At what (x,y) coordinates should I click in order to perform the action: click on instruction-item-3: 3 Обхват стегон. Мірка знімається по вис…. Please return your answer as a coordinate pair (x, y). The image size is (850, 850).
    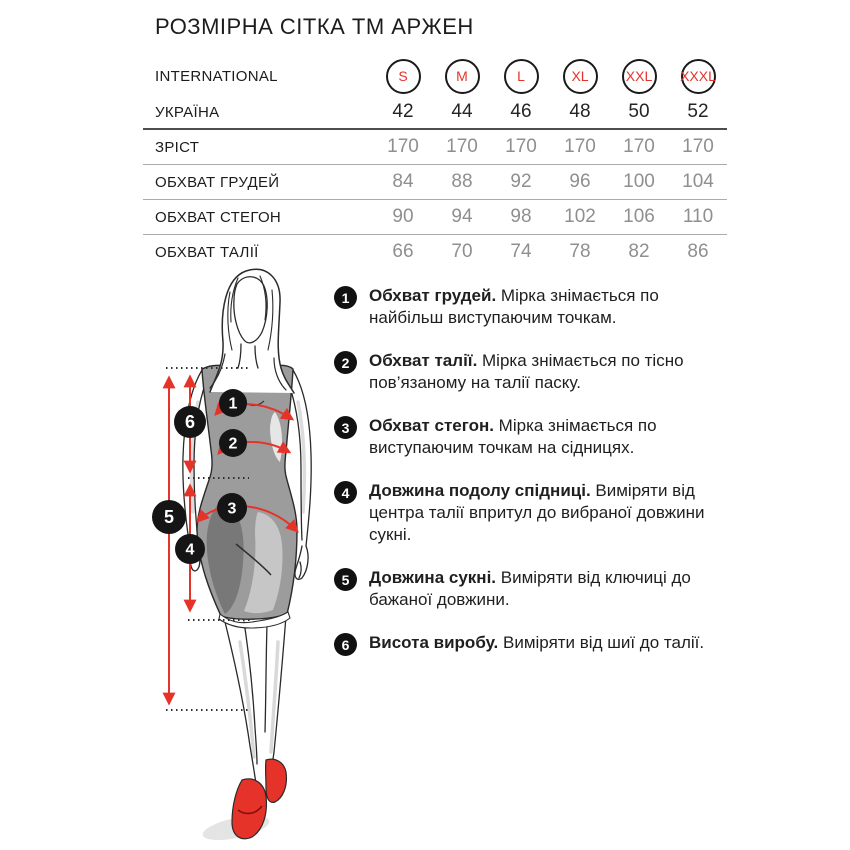
    Looking at the image, I should click on (544, 437).